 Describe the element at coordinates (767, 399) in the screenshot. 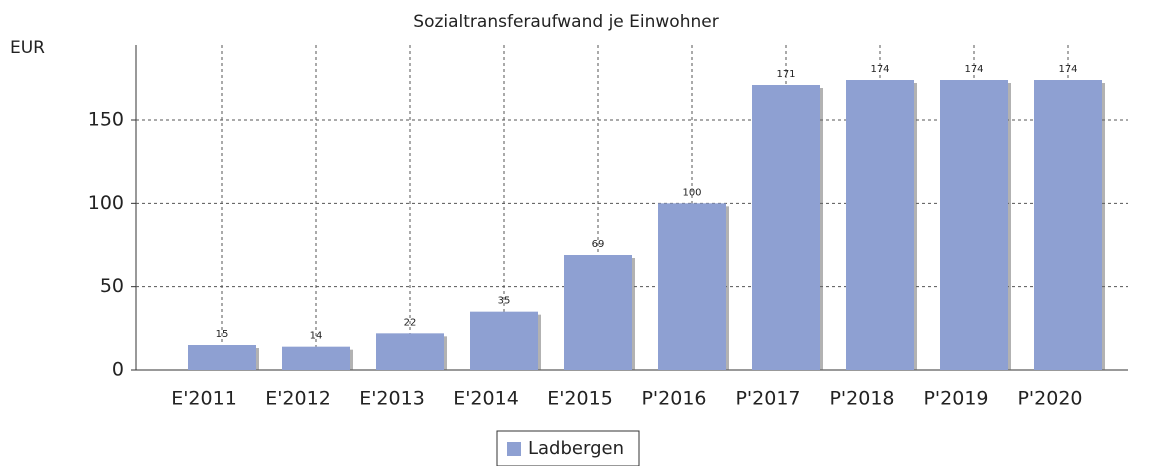

I see `x-tick-label: P'2017` at that location.